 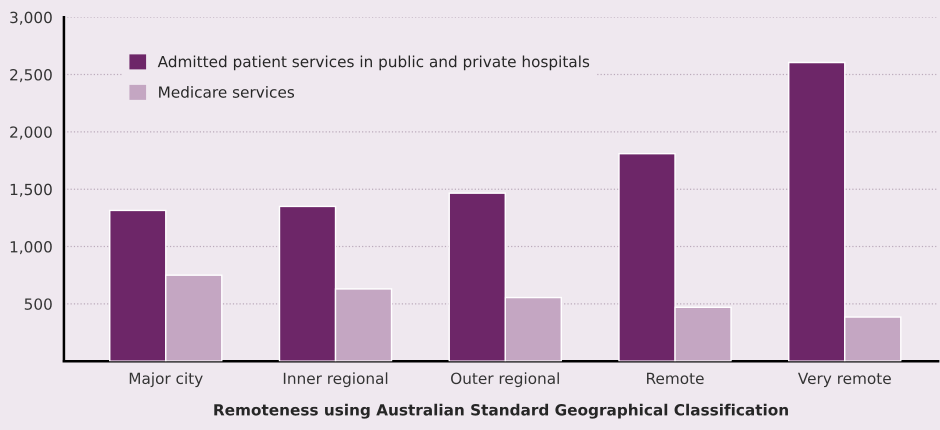 What do you see at coordinates (31, 75) in the screenshot?
I see `y-tick-label: 2,500` at bounding box center [31, 75].